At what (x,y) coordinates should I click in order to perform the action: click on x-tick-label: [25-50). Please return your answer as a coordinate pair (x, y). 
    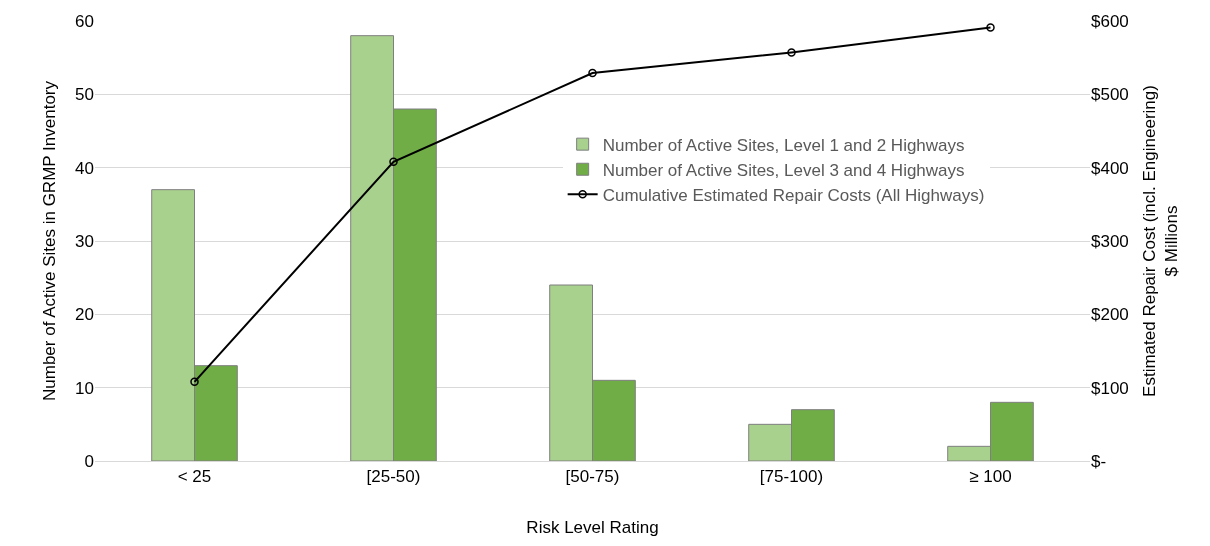
    Looking at the image, I should click on (393, 477).